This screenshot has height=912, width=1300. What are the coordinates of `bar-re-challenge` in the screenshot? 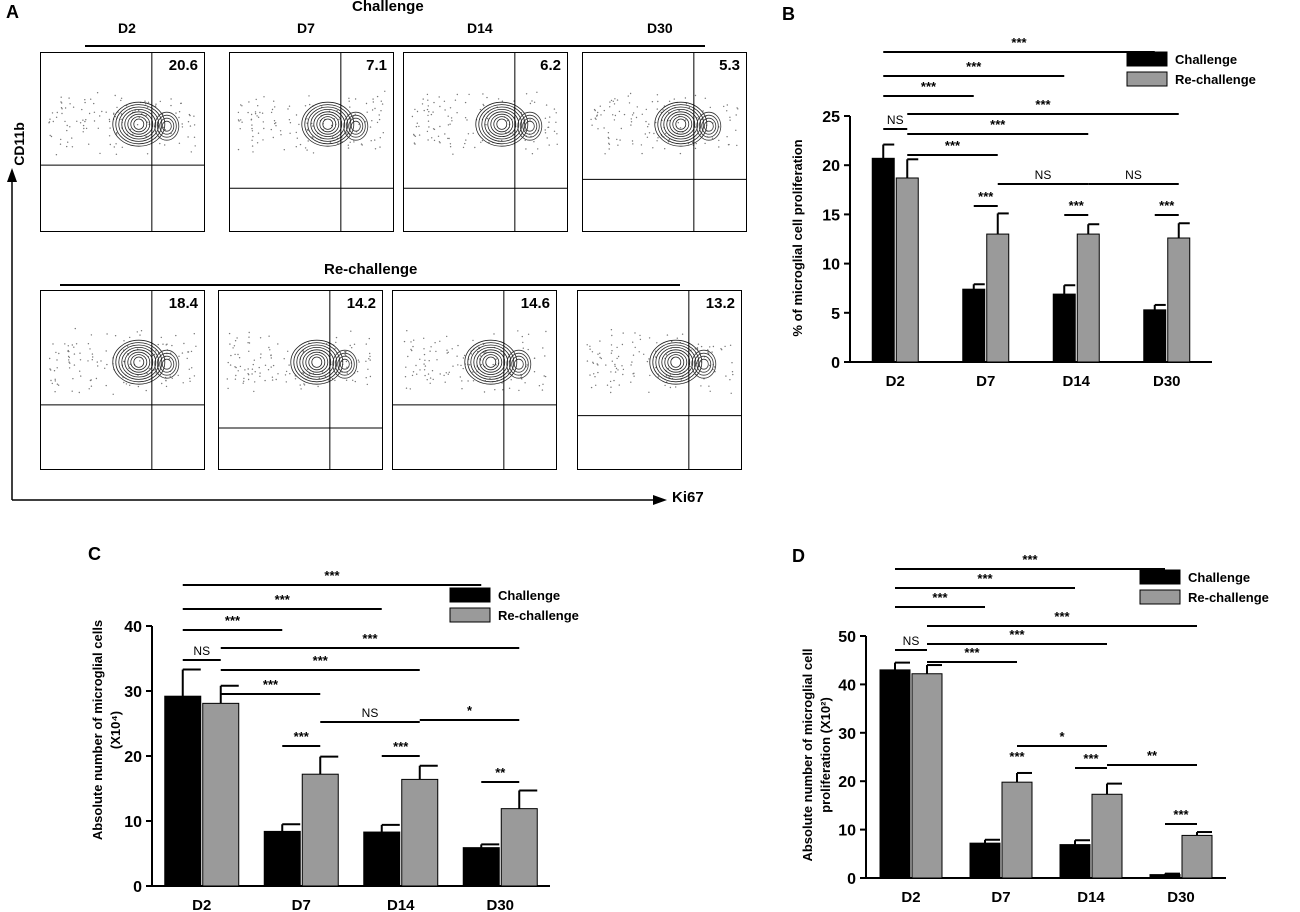 It's located at (1088, 298).